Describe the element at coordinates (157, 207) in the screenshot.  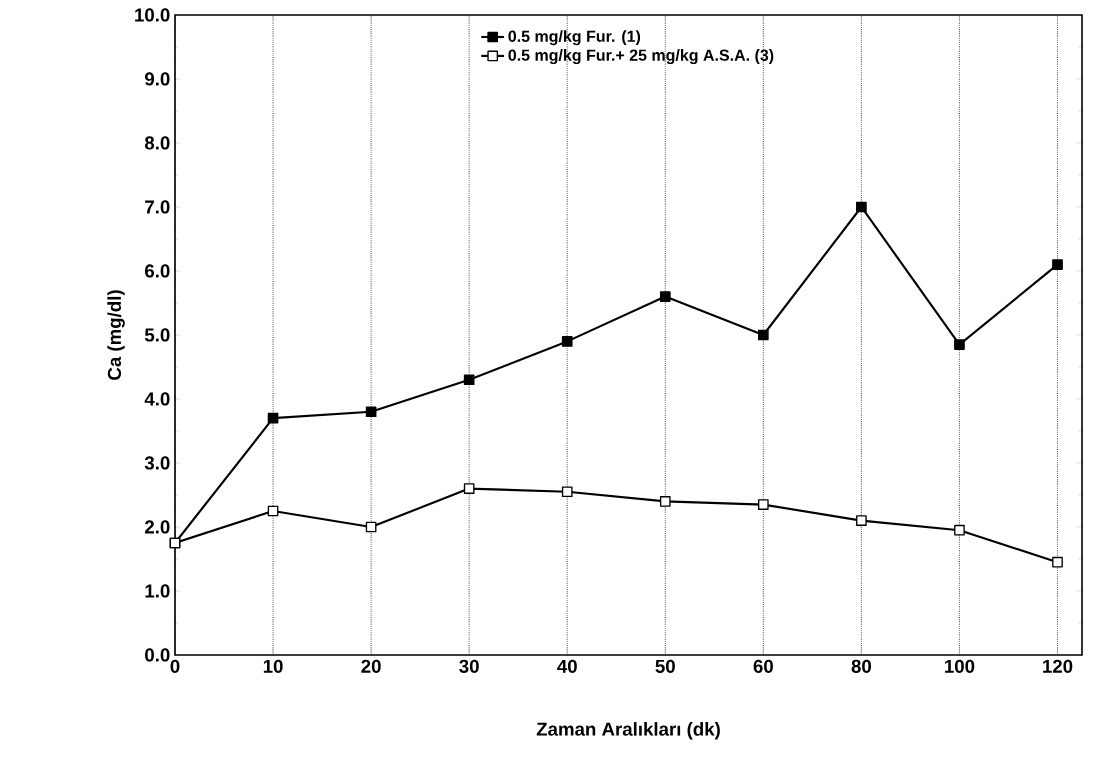
I see `y-tick-label: 7.0` at that location.